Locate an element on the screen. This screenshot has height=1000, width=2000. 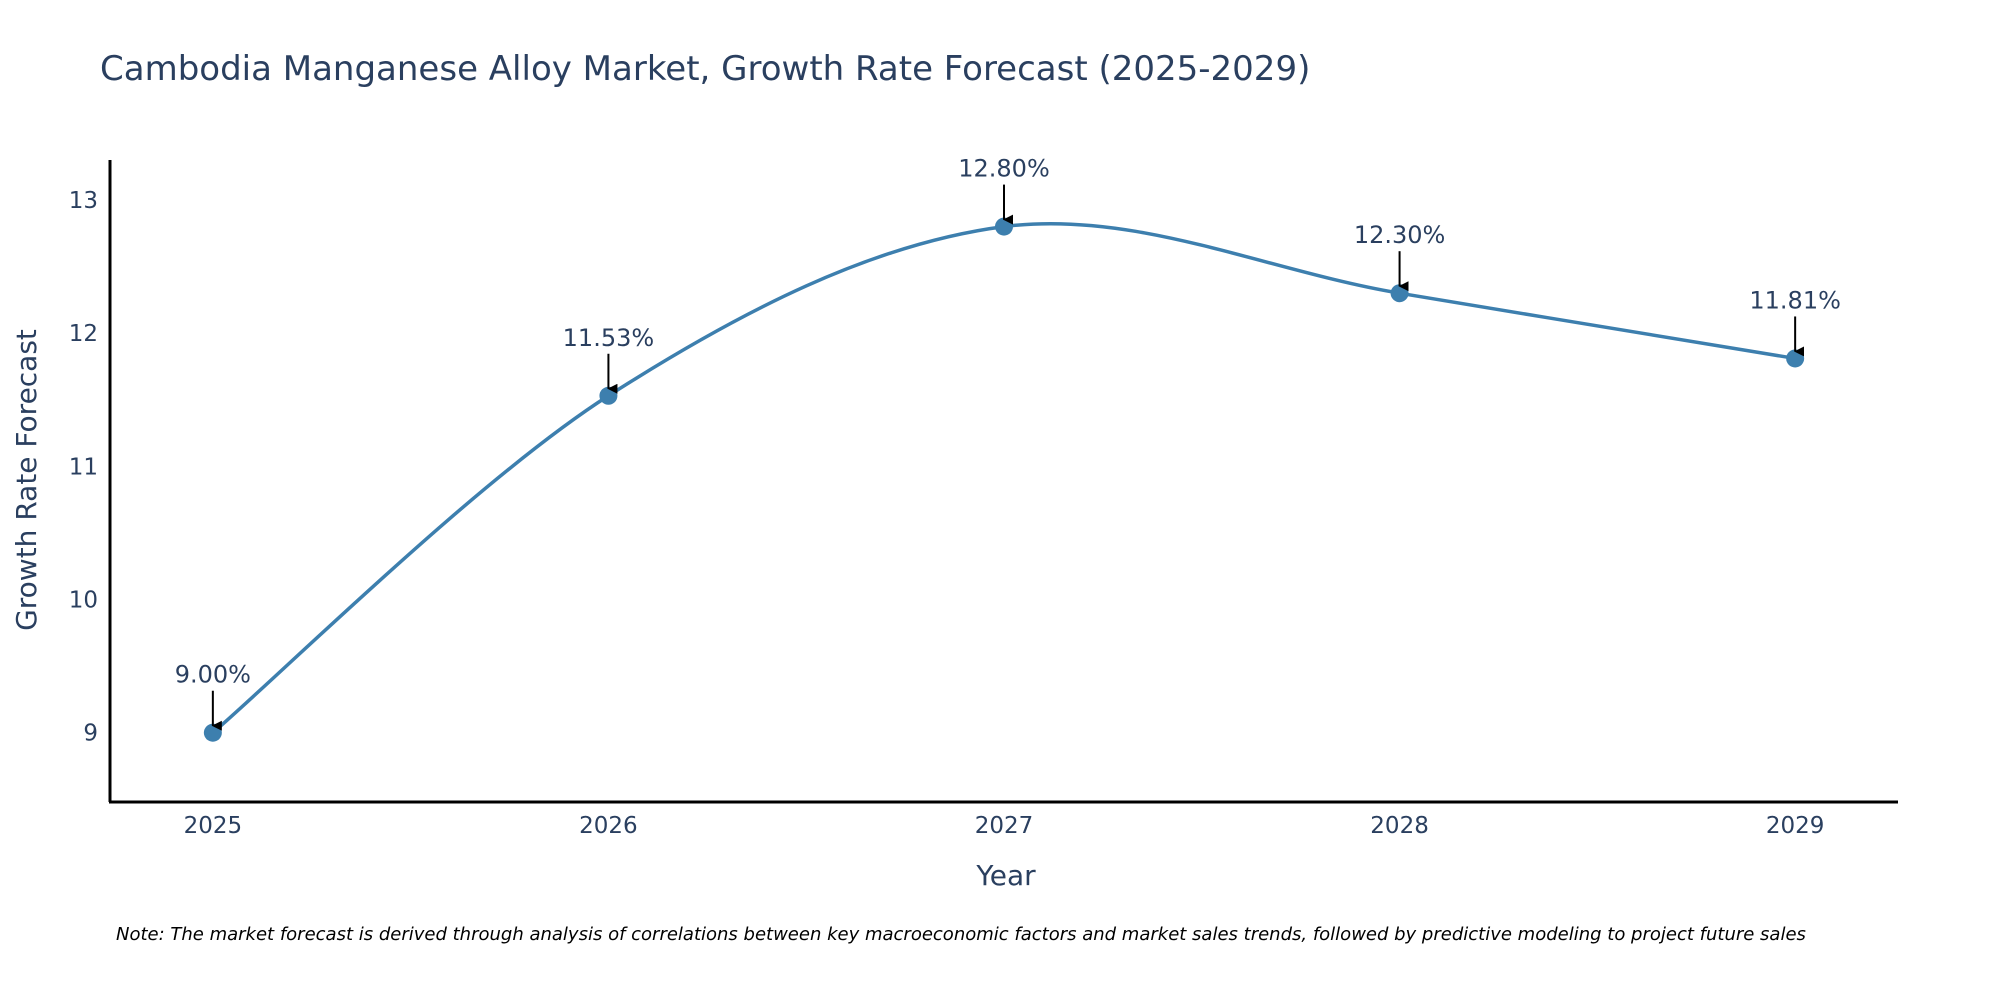
data-label: 11.81% is located at coordinates (1795, 300).